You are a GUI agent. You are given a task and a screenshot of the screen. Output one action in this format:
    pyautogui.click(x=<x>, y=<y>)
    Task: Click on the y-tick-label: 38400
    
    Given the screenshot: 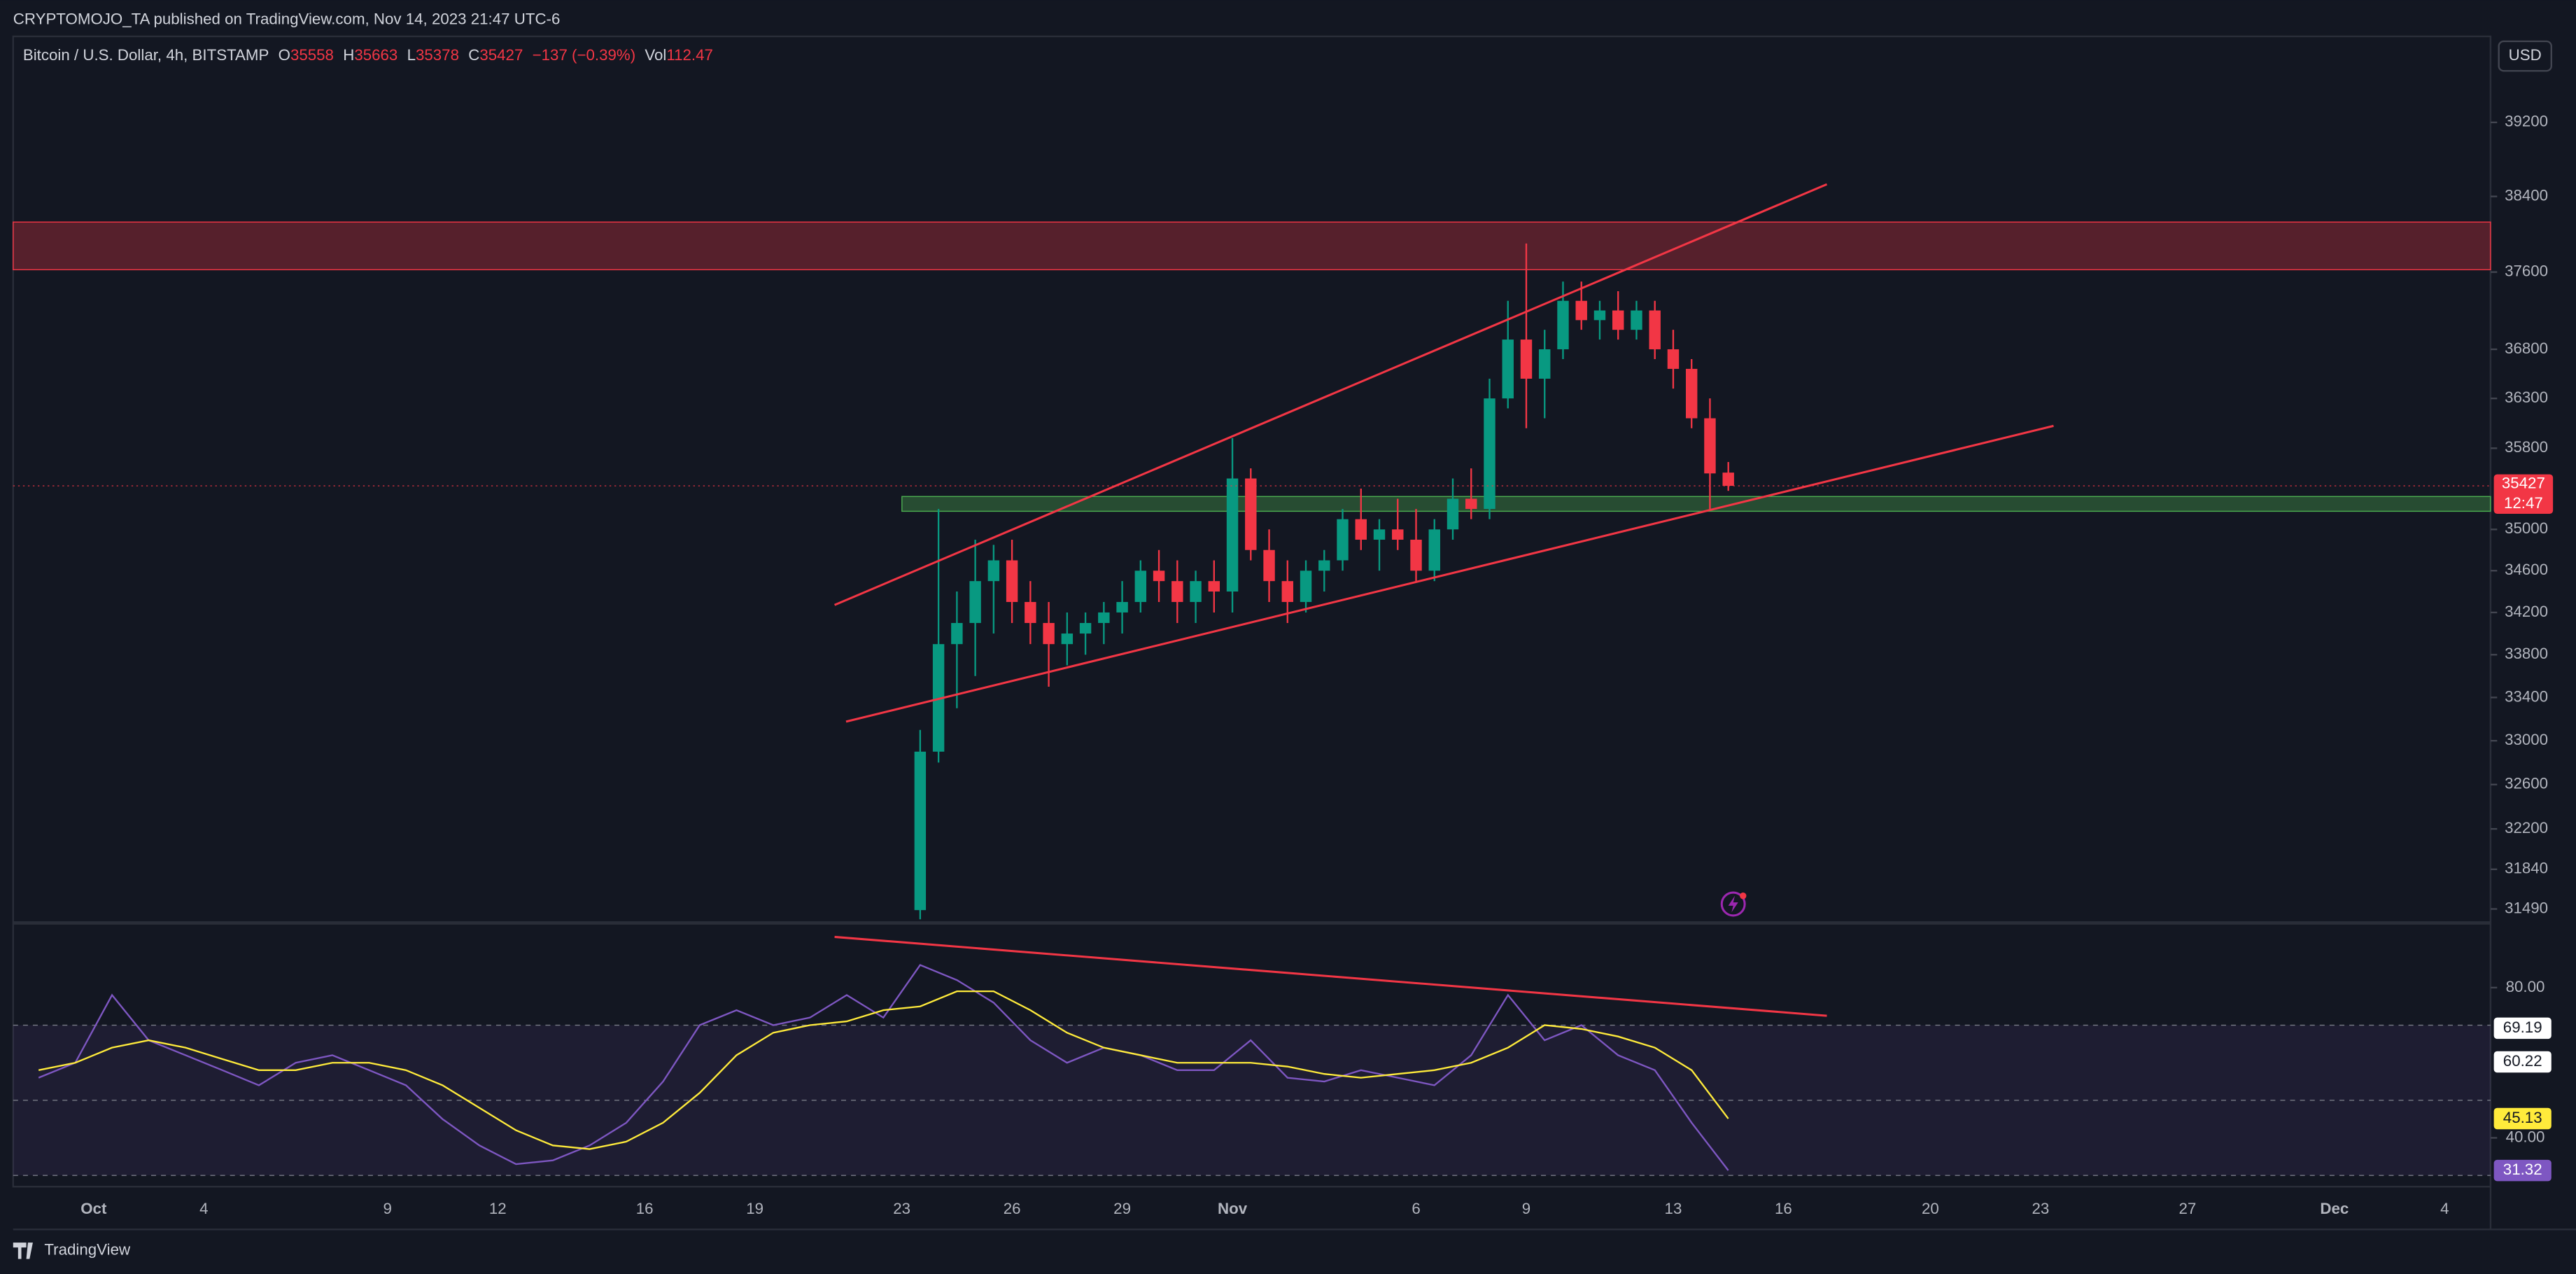 What is the action you would take?
    pyautogui.click(x=2526, y=195)
    